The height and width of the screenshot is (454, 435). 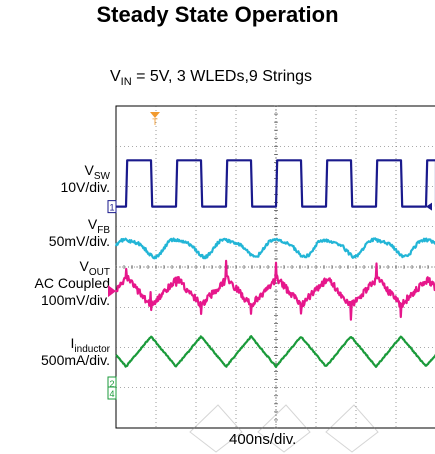 What do you see at coordinates (155, 122) in the screenshot?
I see `trigger-label: T` at bounding box center [155, 122].